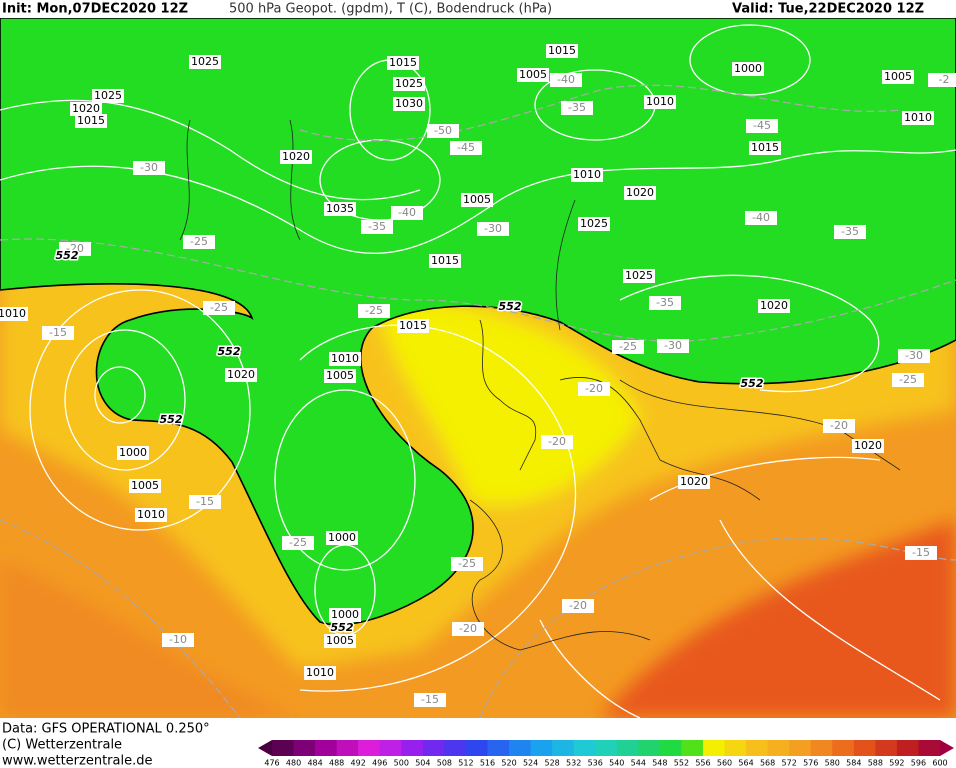  Describe the element at coordinates (828, 9) in the screenshot. I see `valid-time: Valid: Tue,22DEC2020 12Z` at that location.